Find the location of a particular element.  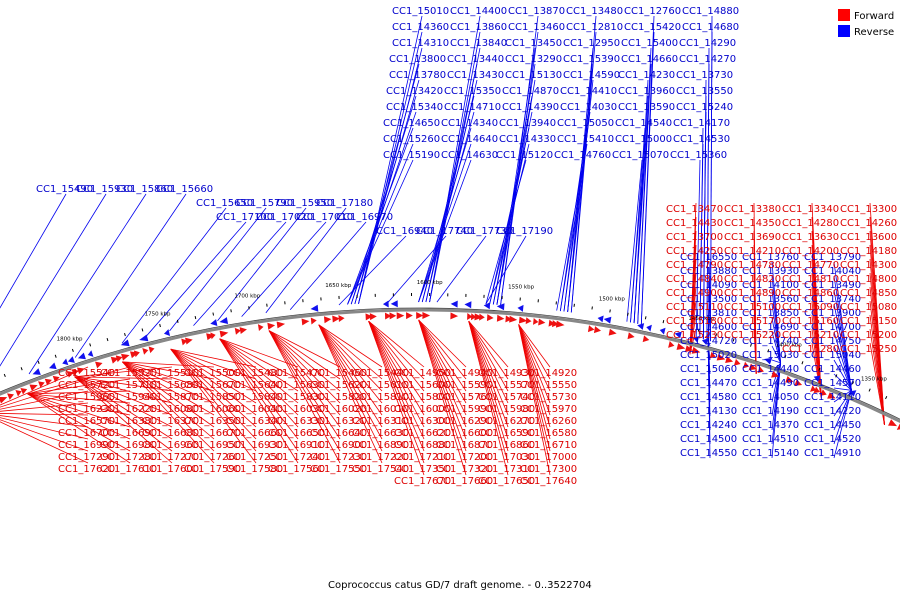

legend-reverse-swatch is located at coordinates (844, 31).